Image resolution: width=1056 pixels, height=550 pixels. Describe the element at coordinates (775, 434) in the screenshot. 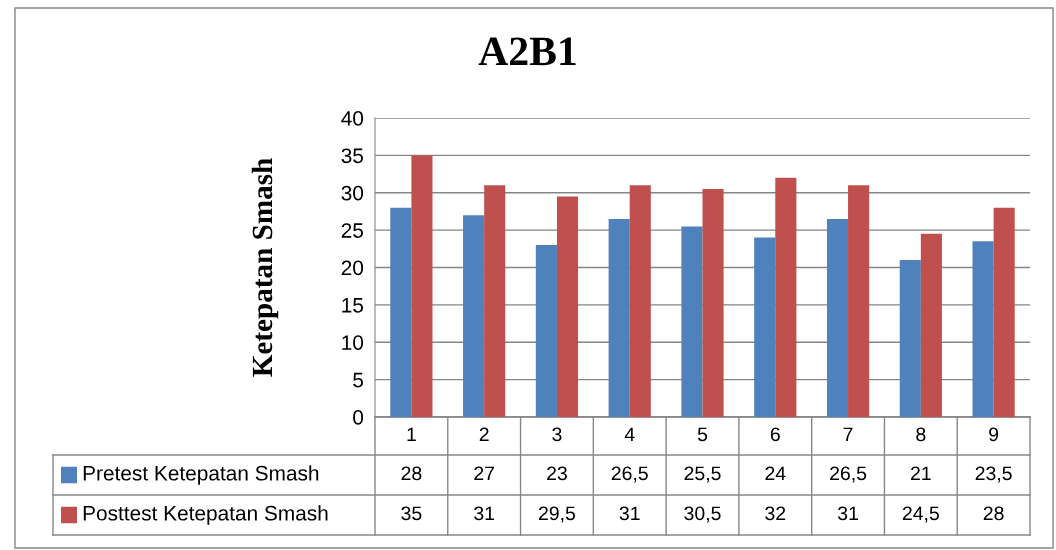

I see `x-tick-label: 6` at that location.